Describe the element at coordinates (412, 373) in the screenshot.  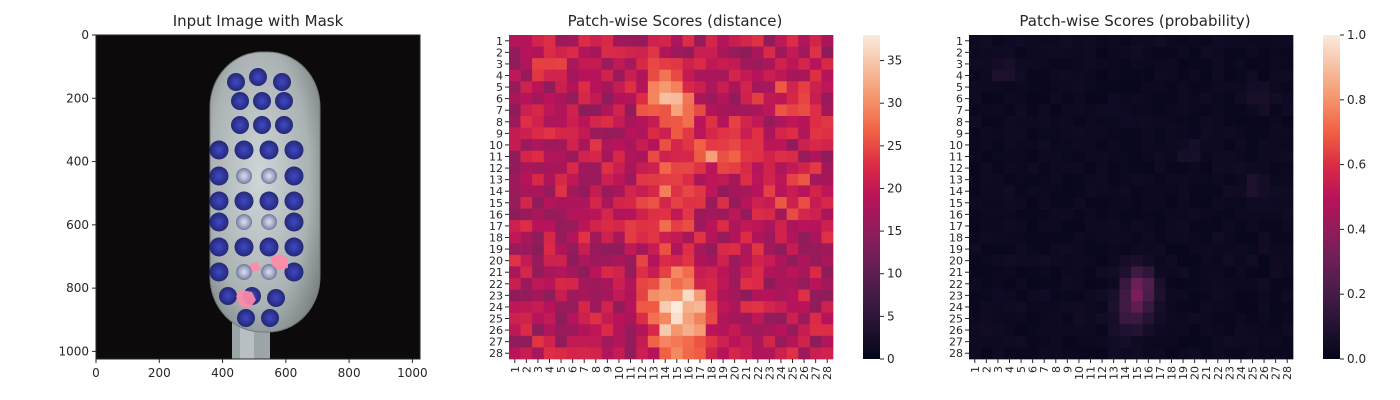
I see `x-tick-label: 1000` at that location.